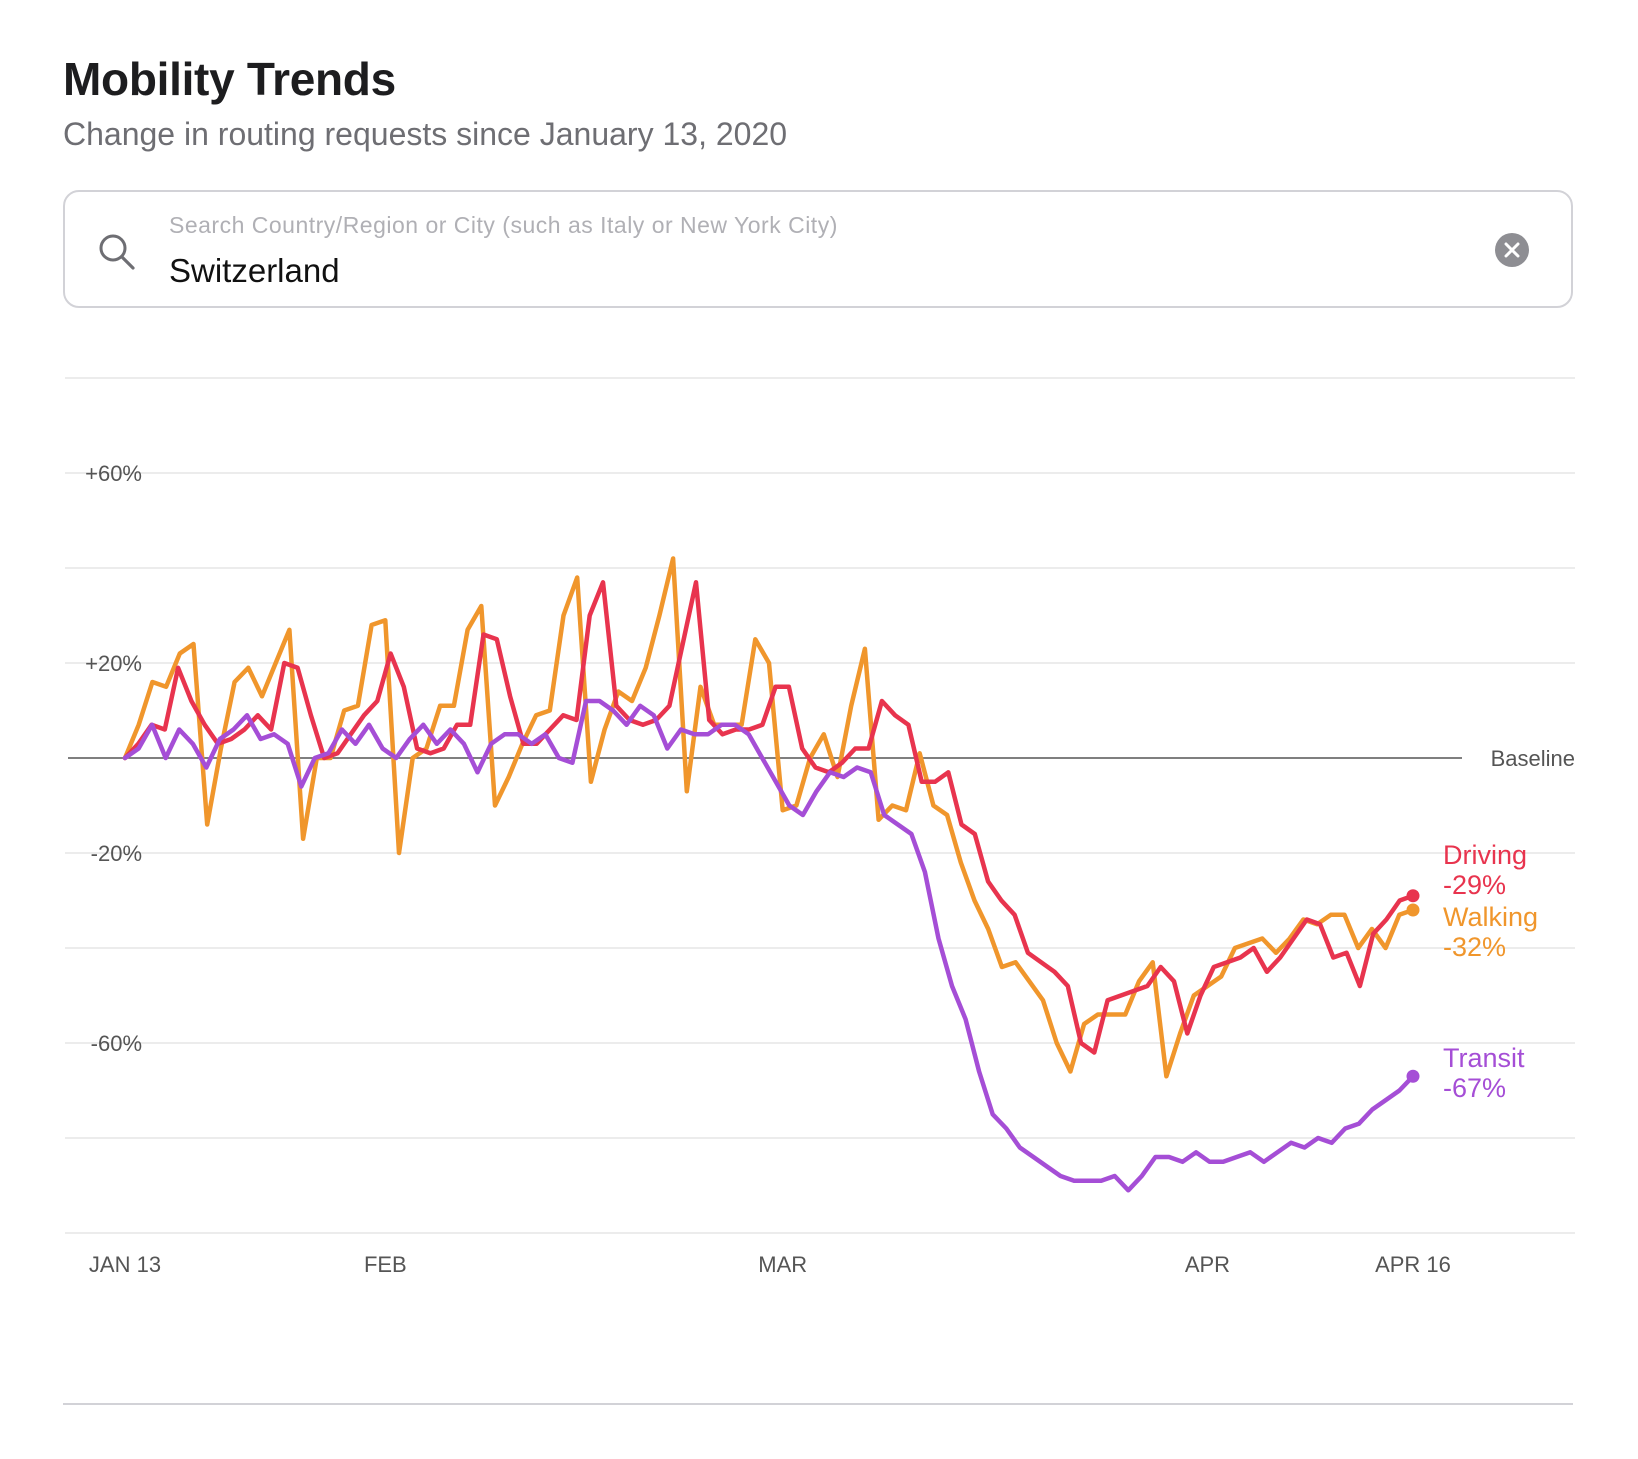 This screenshot has width=1638, height=1459. Describe the element at coordinates (1413, 910) in the screenshot. I see `series-end-point-walking` at that location.